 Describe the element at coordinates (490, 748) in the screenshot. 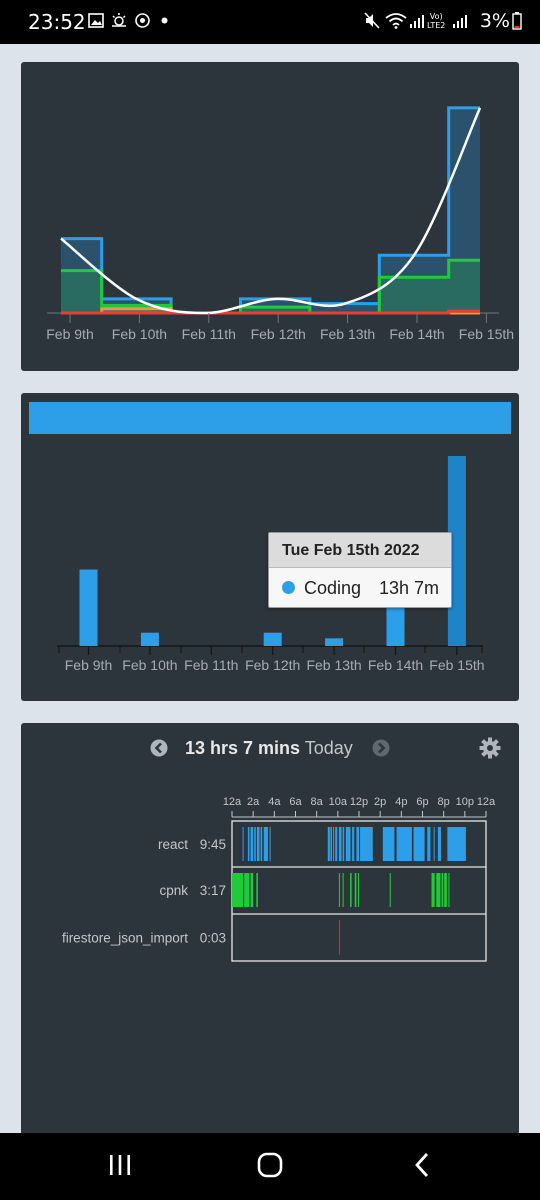

I see `gear-icon` at that location.